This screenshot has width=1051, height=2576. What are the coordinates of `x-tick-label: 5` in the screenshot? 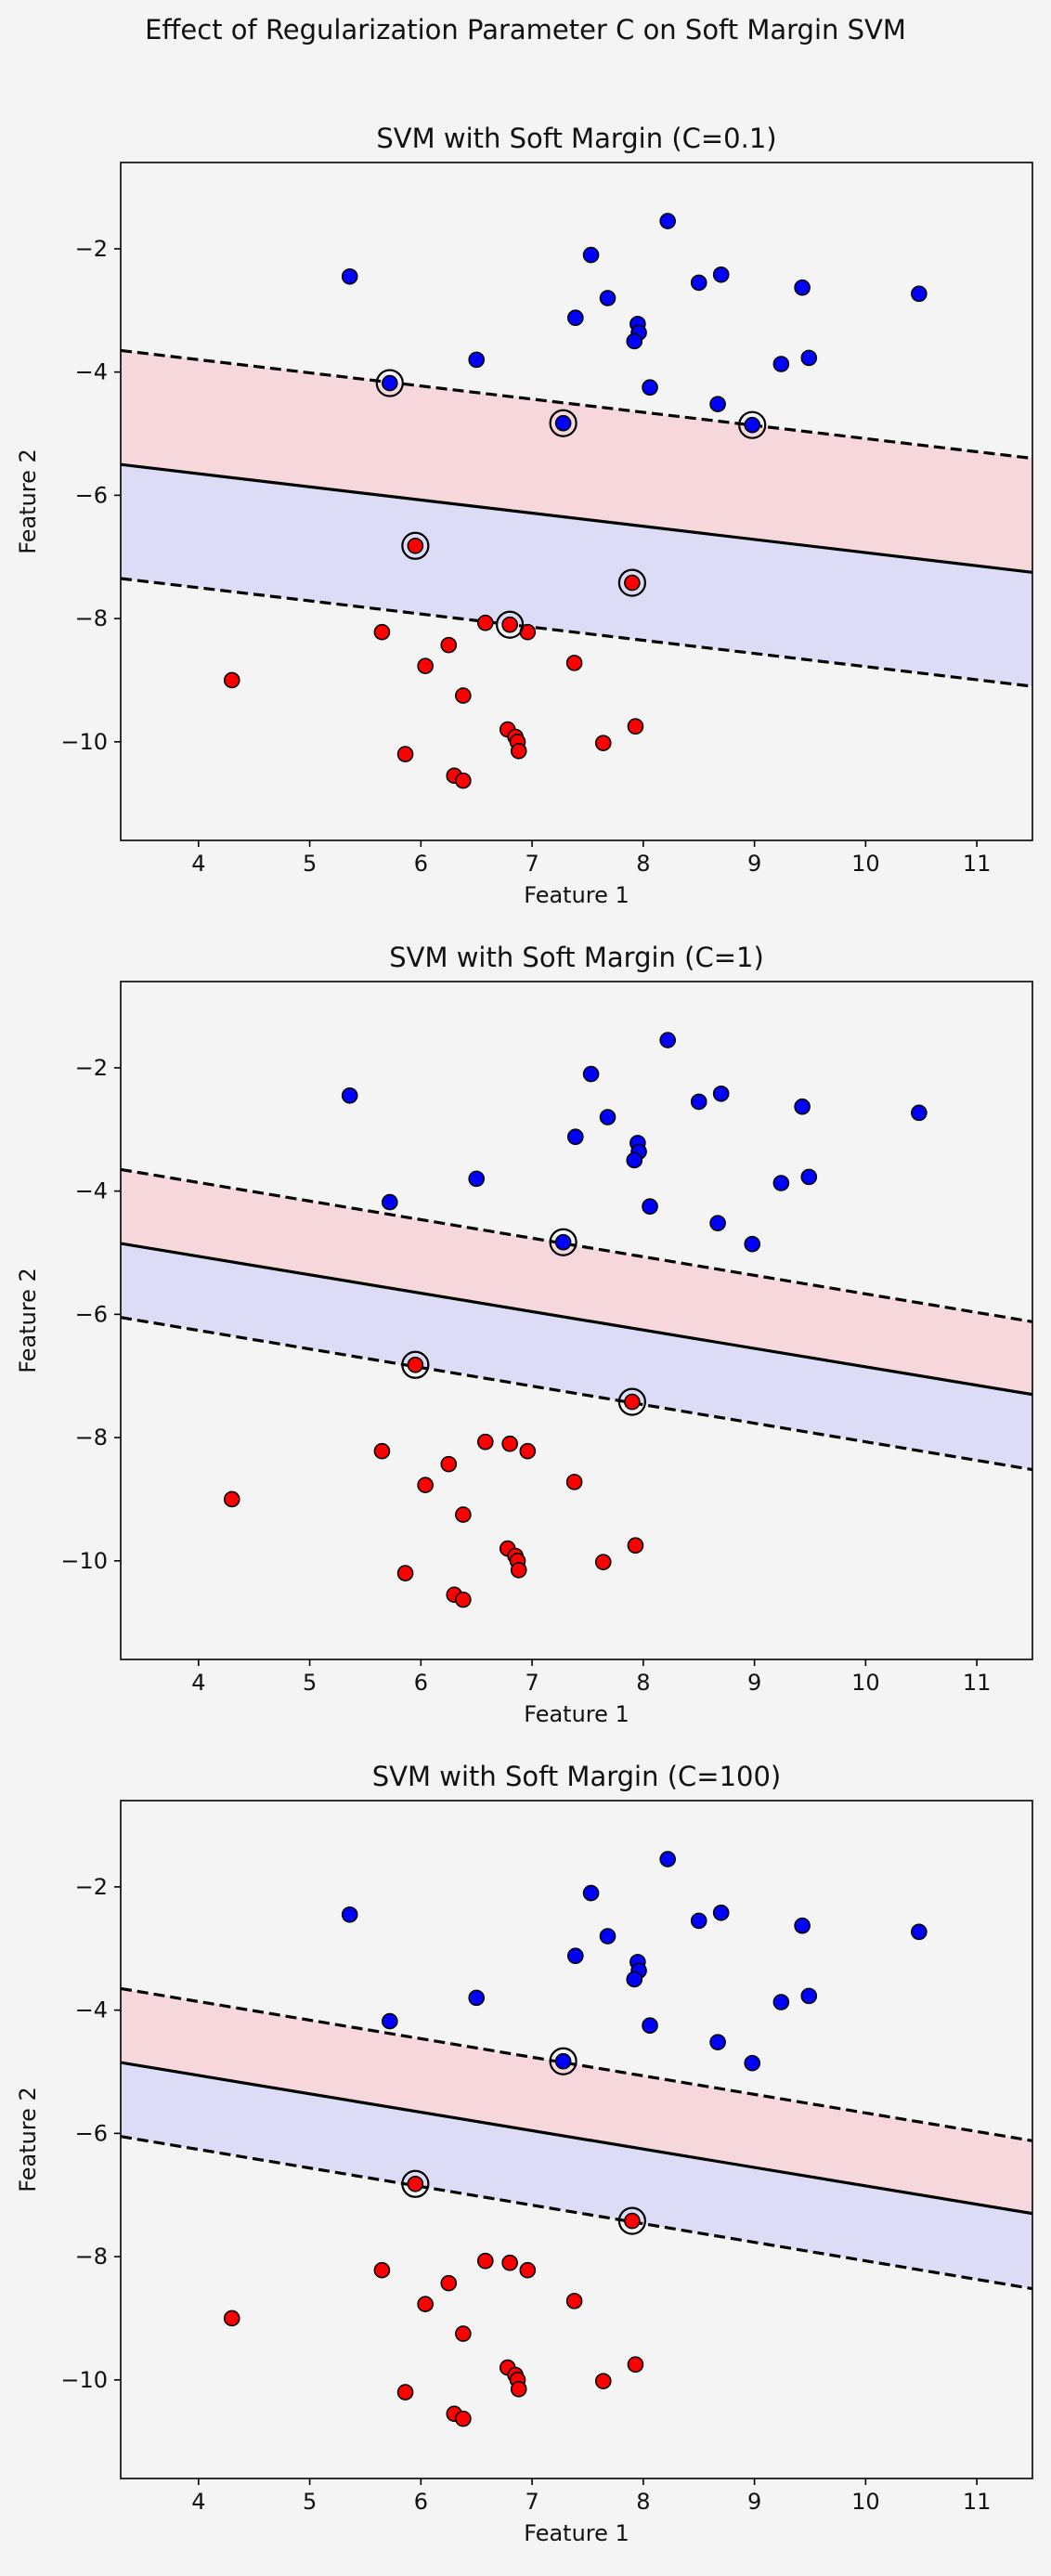 It's located at (310, 1683).